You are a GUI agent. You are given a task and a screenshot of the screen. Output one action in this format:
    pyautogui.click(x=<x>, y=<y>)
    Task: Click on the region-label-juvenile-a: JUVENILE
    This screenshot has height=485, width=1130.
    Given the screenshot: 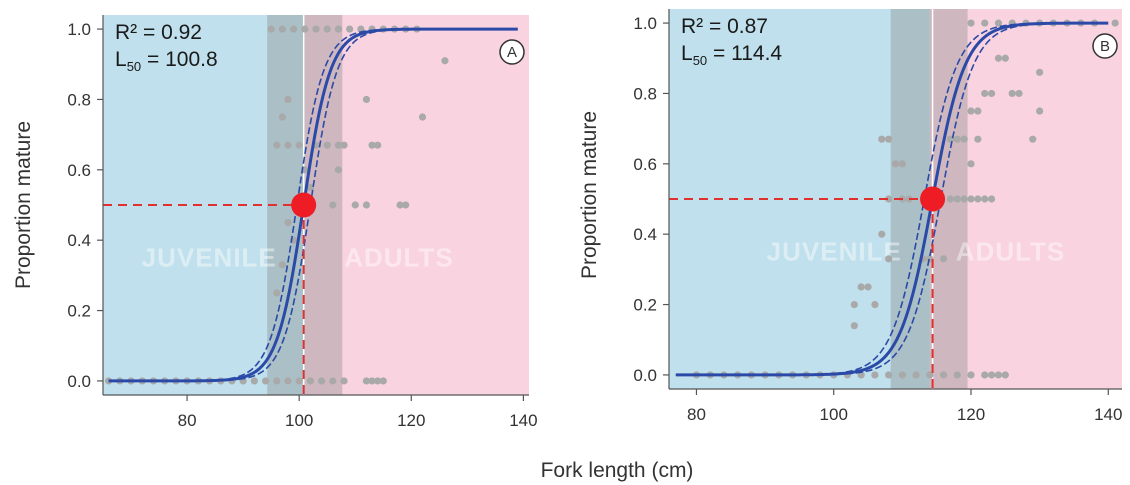 What is the action you would take?
    pyautogui.click(x=209, y=257)
    